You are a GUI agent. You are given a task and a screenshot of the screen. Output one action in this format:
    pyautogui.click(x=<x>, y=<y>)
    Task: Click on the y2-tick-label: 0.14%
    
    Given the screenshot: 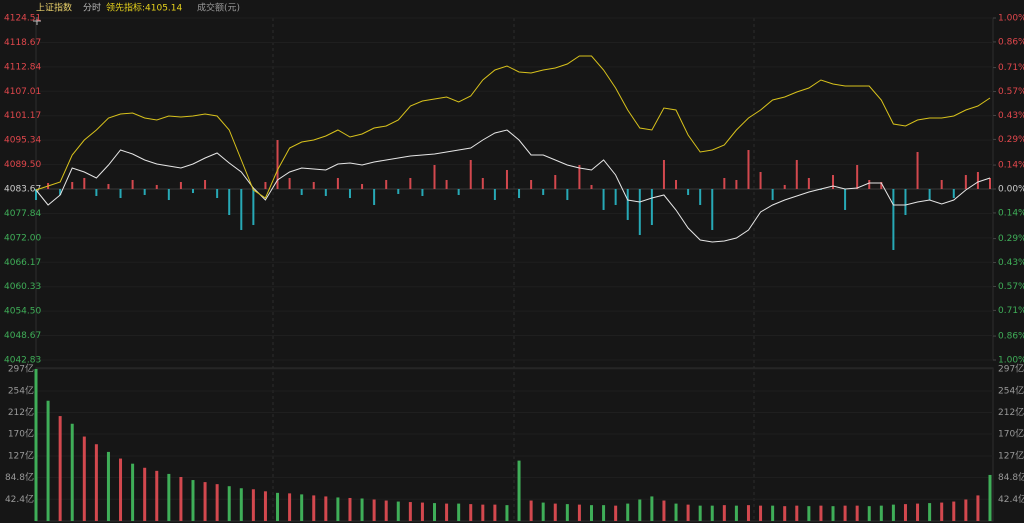 What is the action you would take?
    pyautogui.click(x=1011, y=166)
    